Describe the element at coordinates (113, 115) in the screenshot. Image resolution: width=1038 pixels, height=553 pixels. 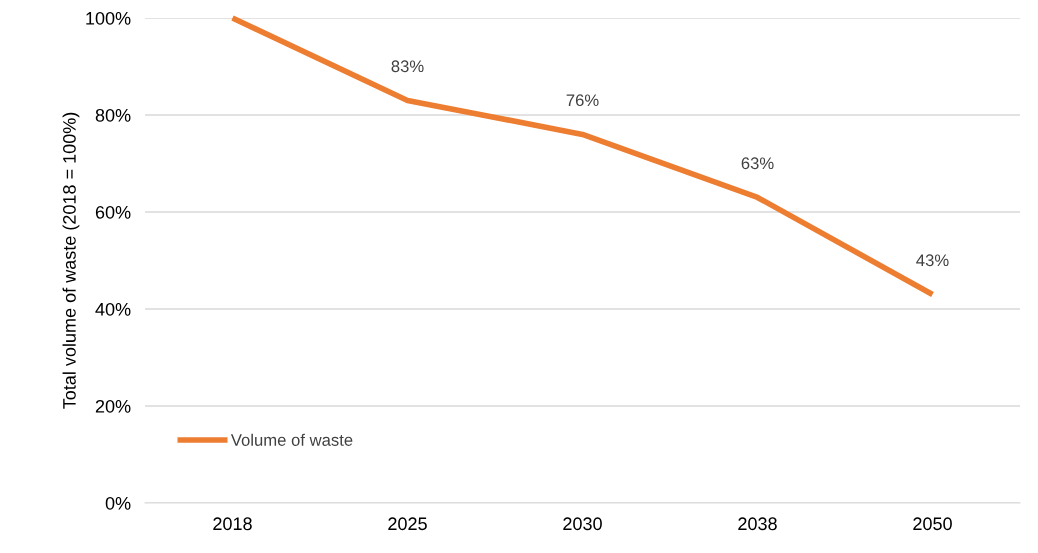
I see `y-tick-label: 80%` at that location.